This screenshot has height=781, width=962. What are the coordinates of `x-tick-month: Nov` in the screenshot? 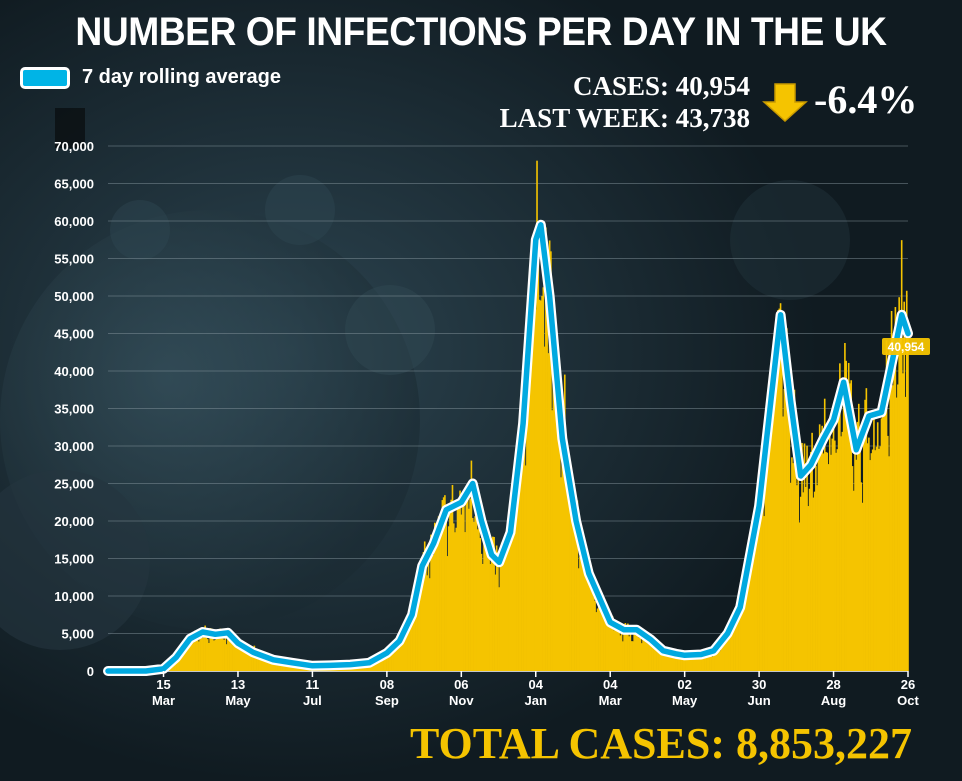 It's located at (461, 700).